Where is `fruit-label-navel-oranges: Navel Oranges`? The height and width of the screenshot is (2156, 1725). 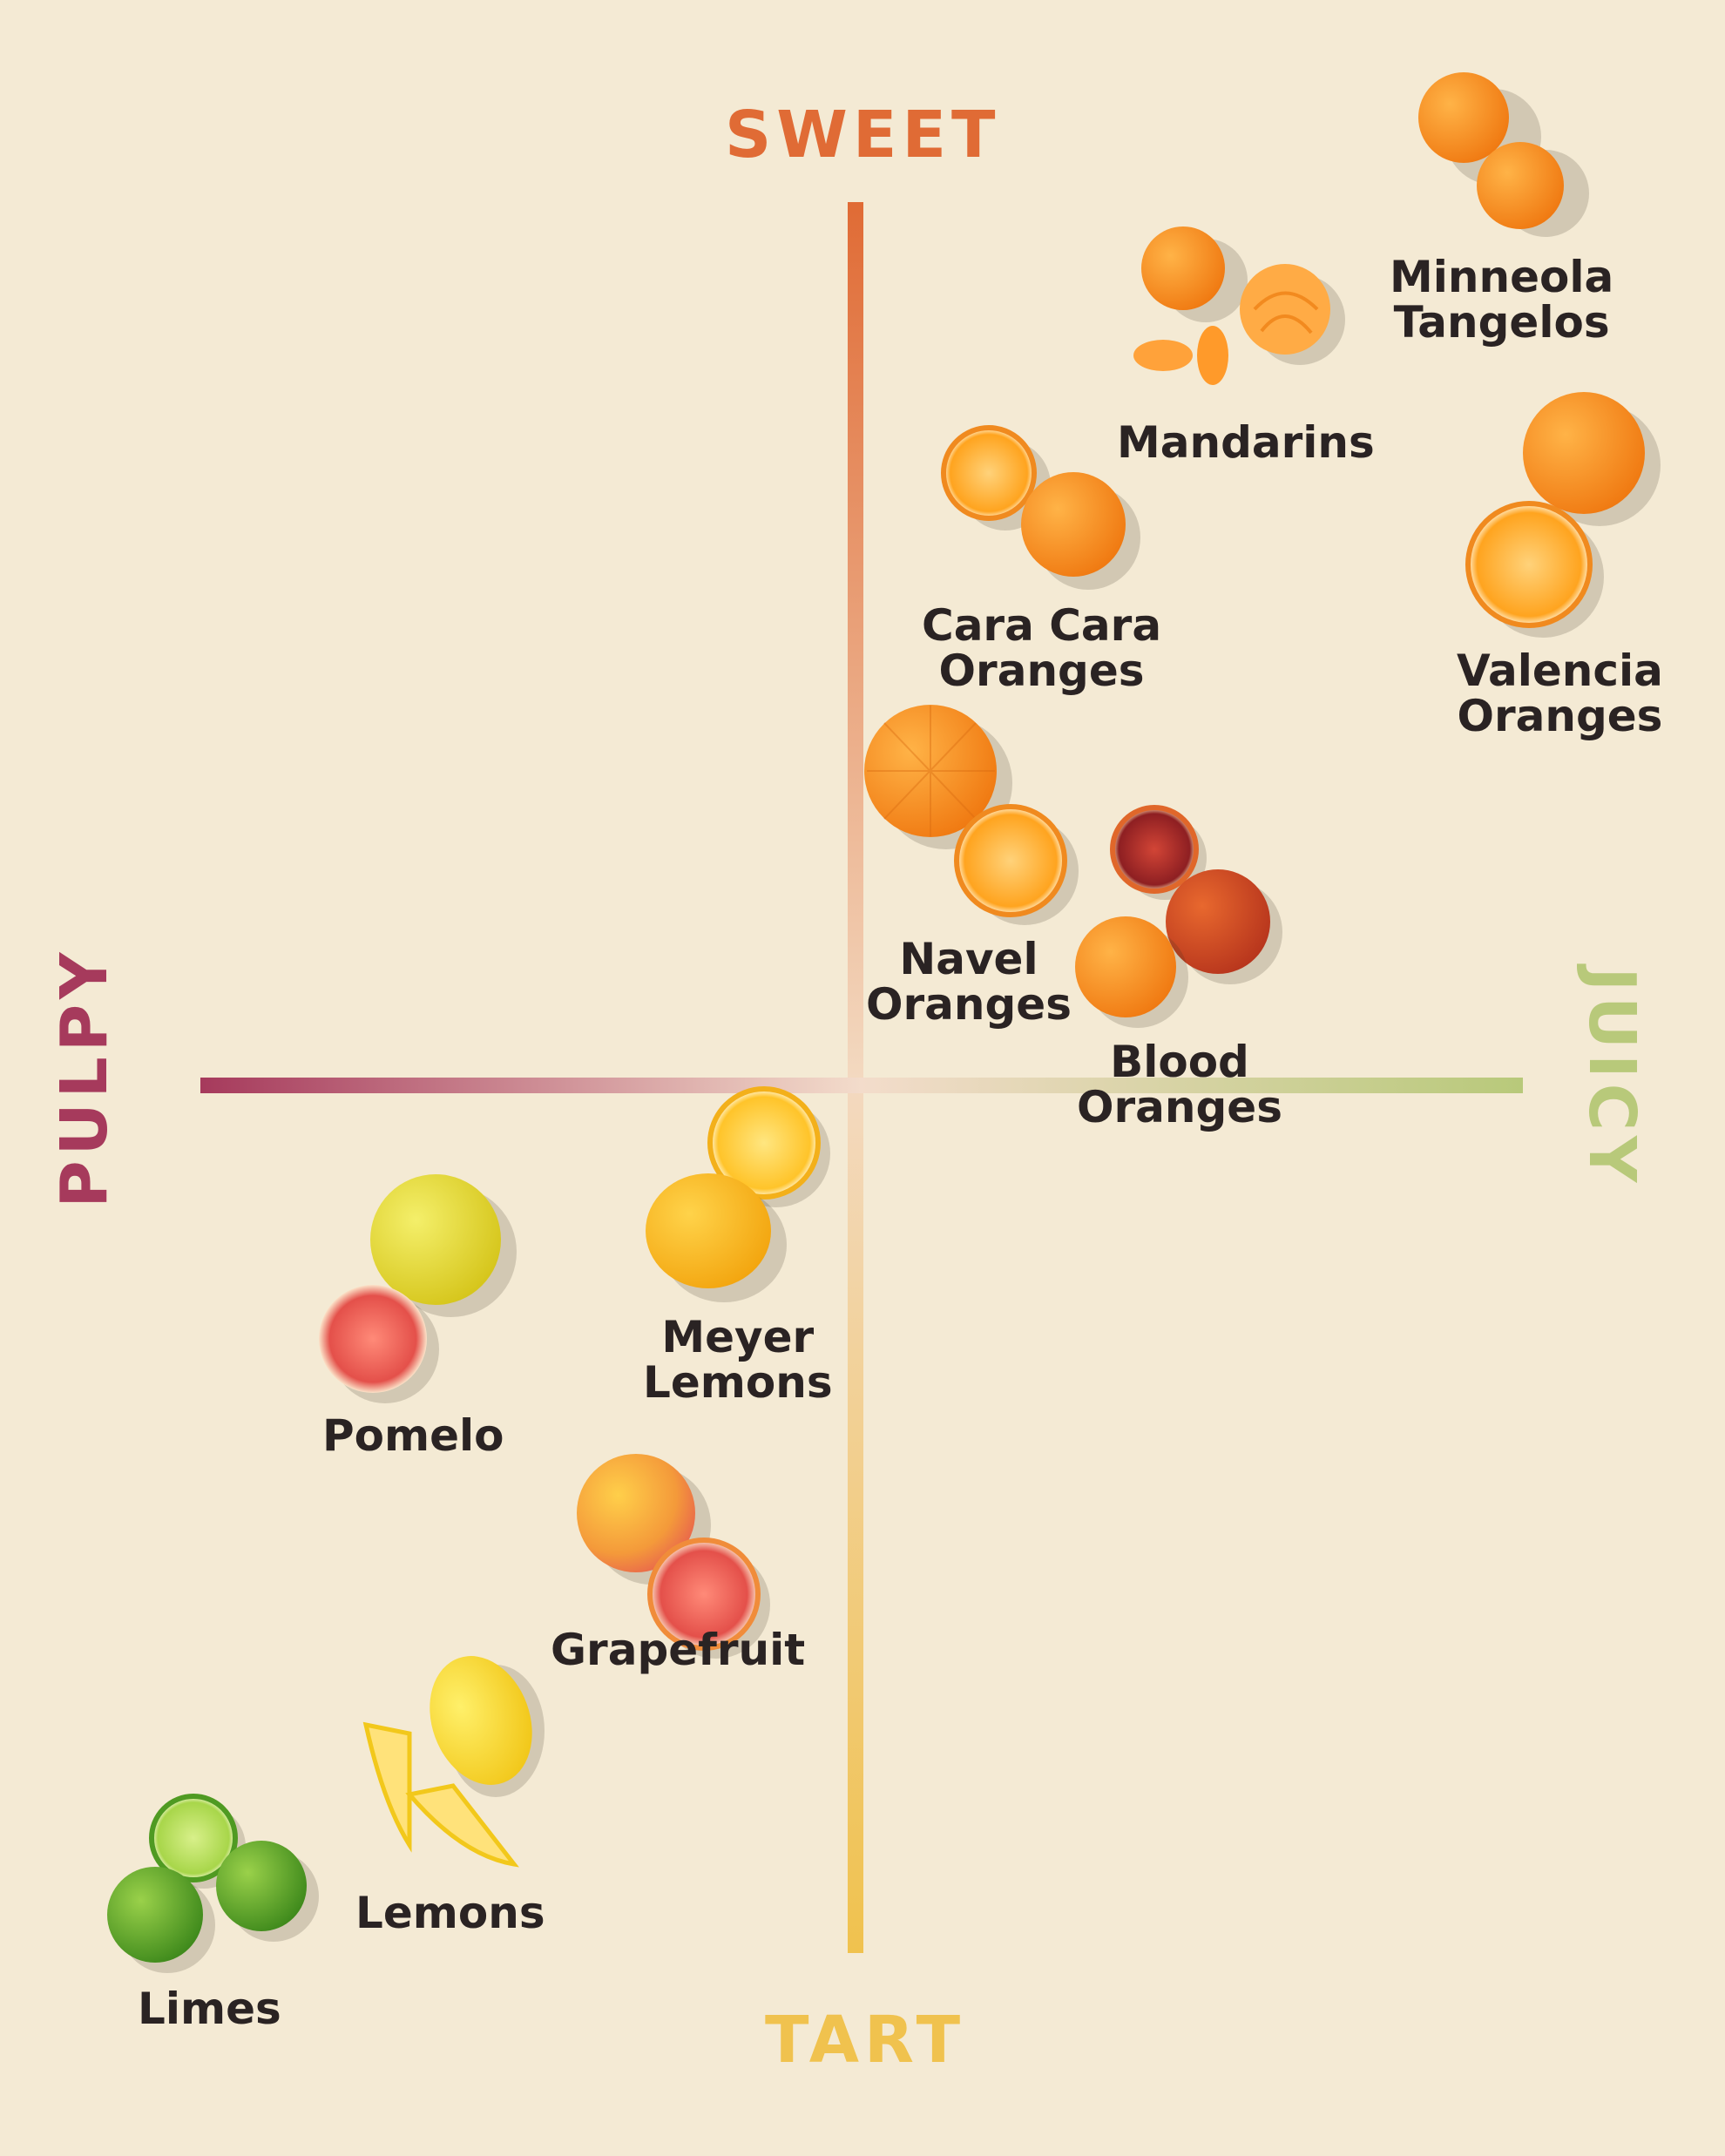
fruit-label-navel-oranges: Navel Oranges is located at coordinates (969, 982).